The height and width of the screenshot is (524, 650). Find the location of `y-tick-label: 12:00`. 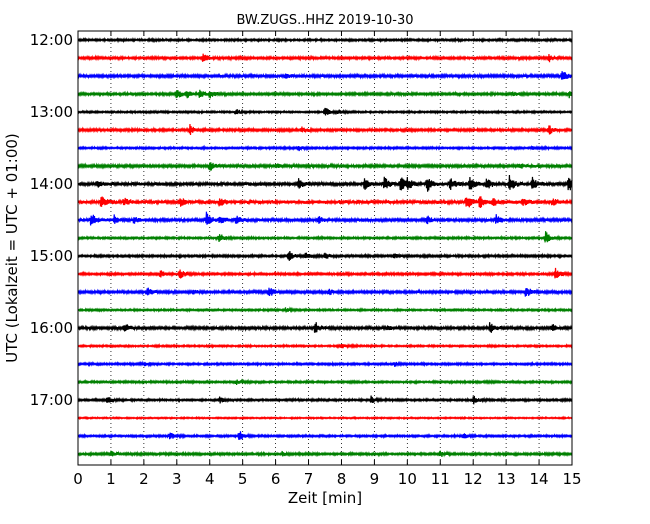

y-tick-label: 12:00 is located at coordinates (51, 40).